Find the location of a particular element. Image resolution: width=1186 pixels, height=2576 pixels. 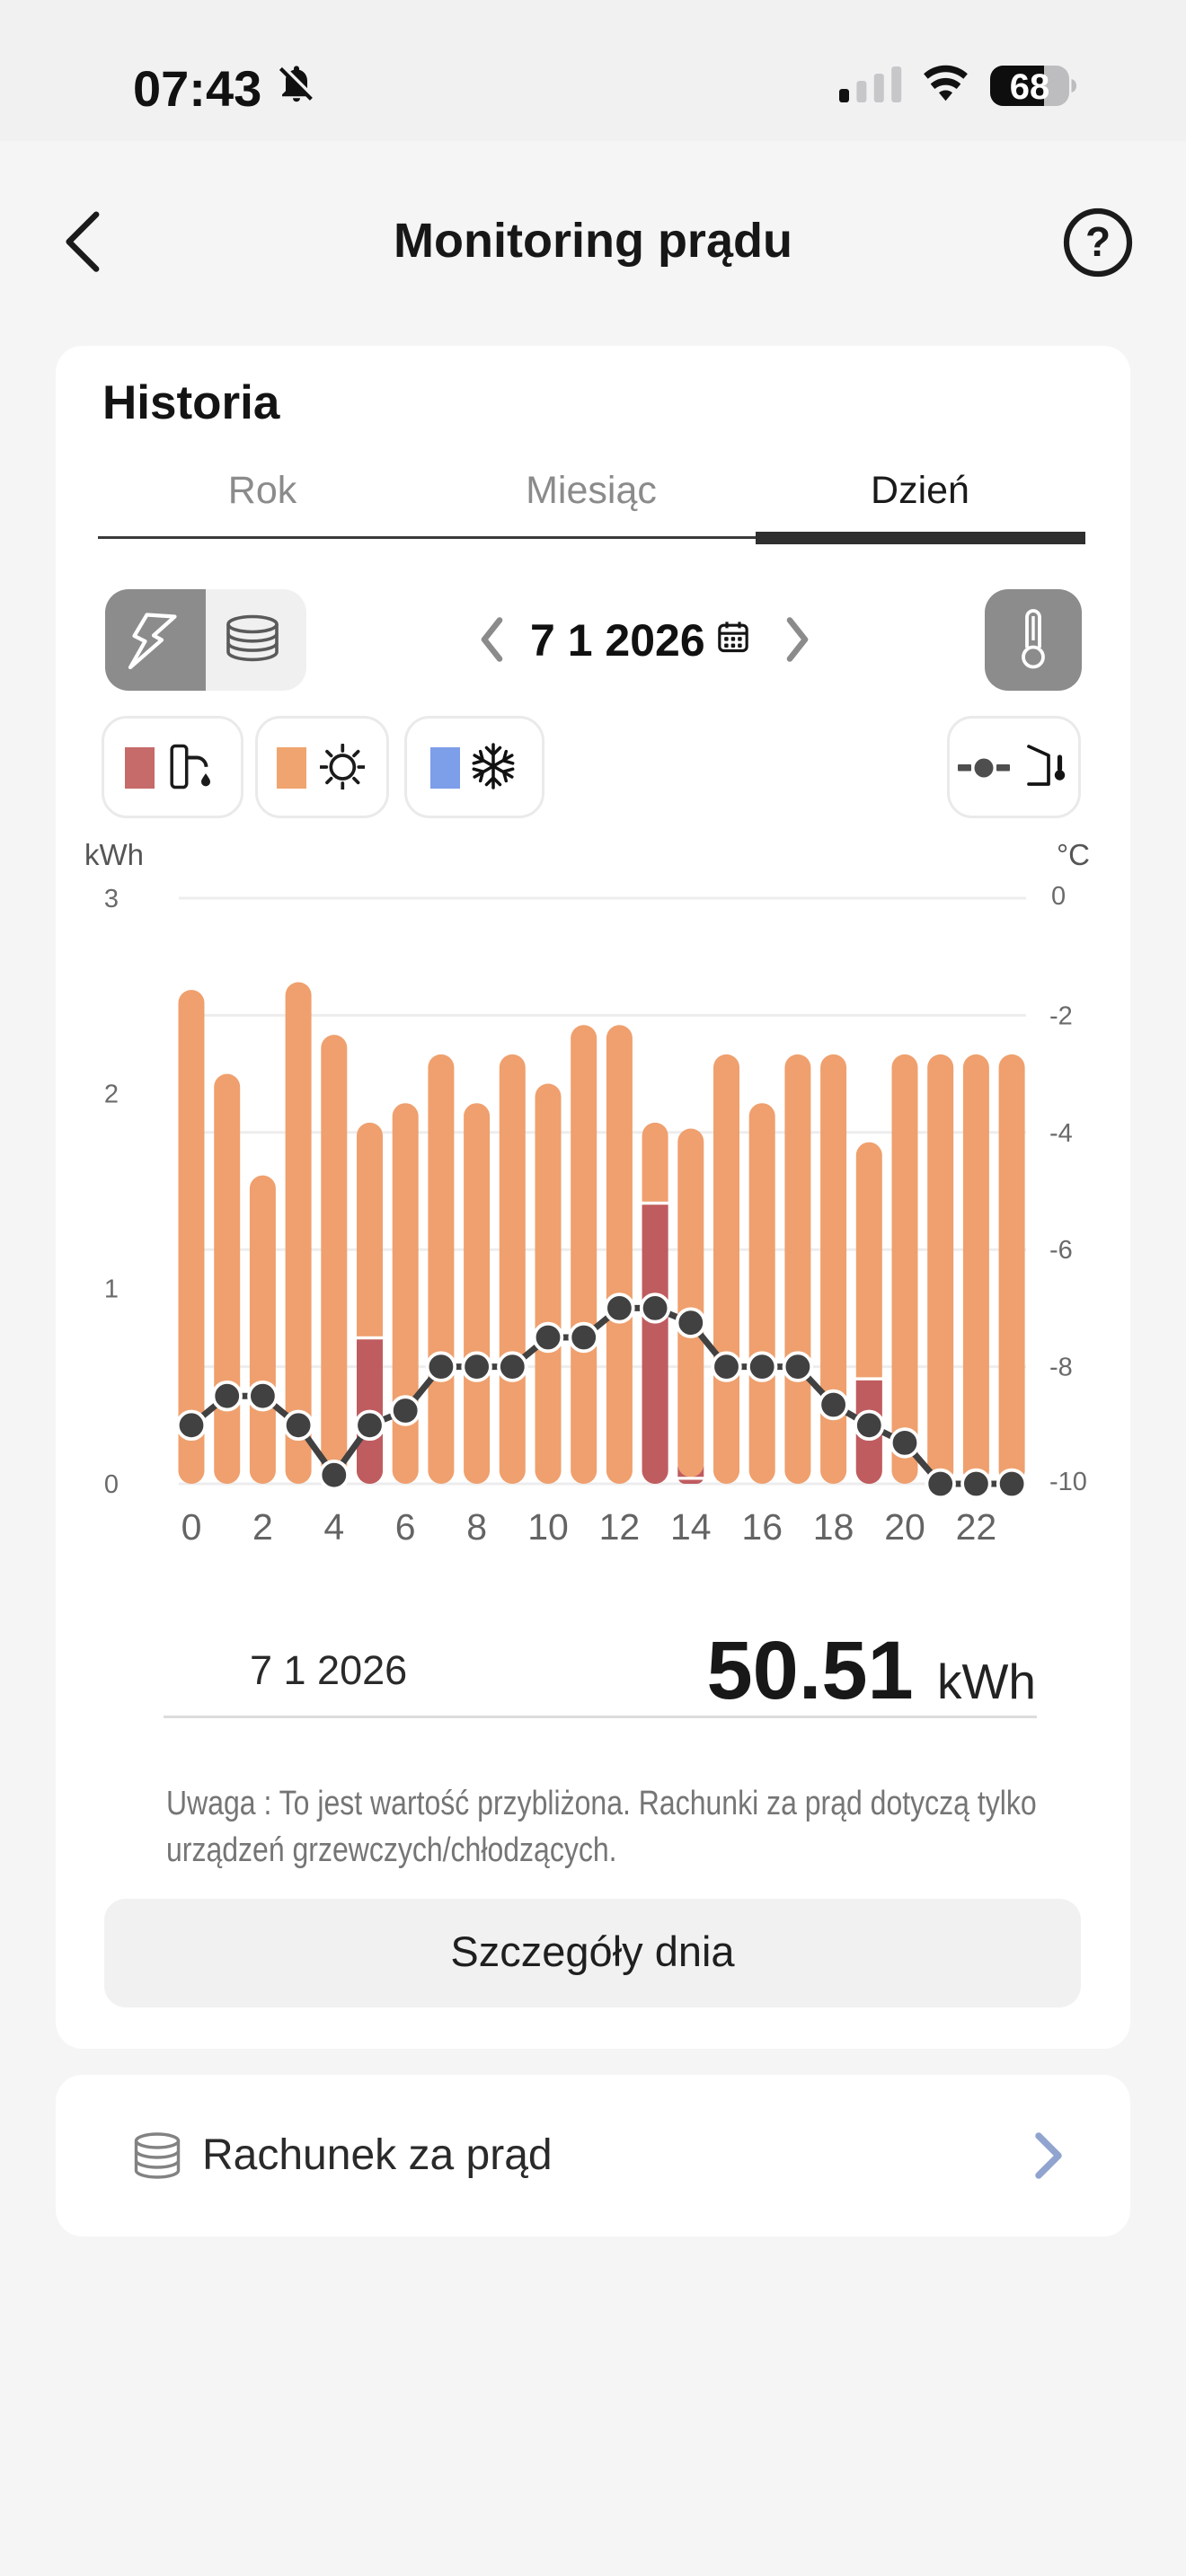

svg-text: -4 is located at coordinates (1061, 1133).